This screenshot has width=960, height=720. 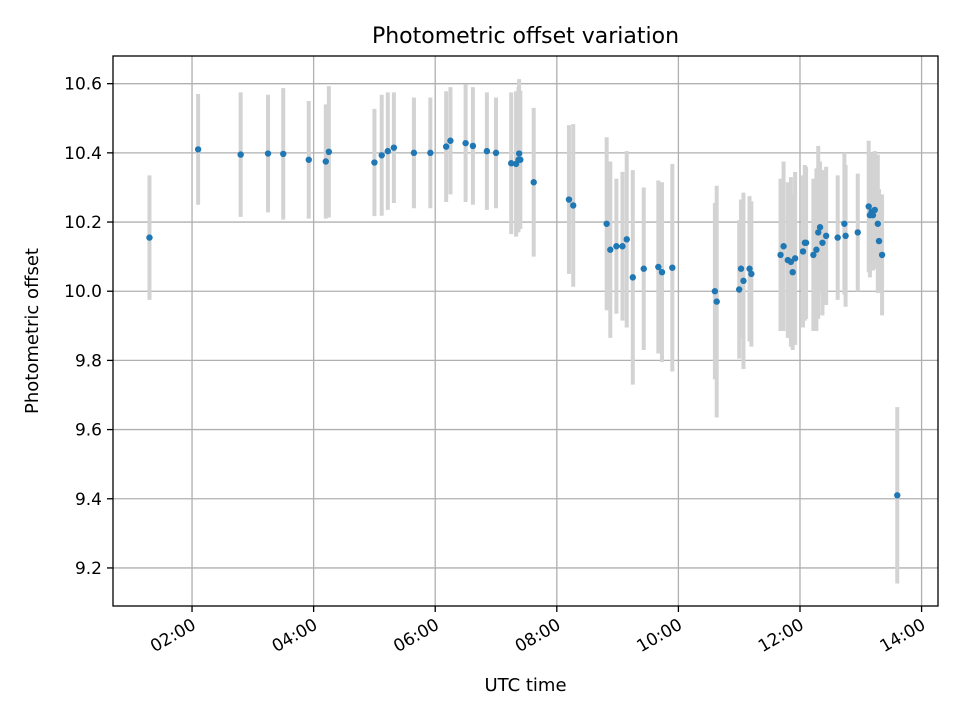 What do you see at coordinates (83, 154) in the screenshot?
I see `y-tick-label: 10.4` at bounding box center [83, 154].